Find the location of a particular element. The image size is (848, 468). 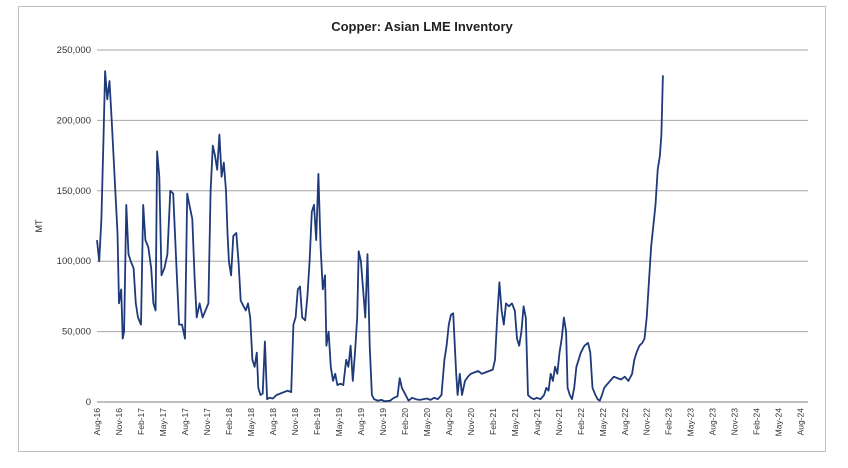

x-tick-label: Feb-18 is located at coordinates (229, 421).